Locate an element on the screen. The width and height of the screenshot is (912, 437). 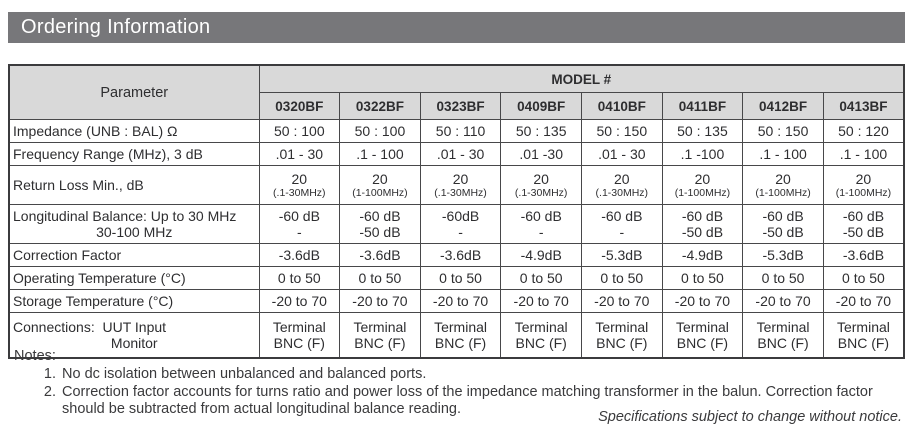
value-cell-0320BF: -60 dB - is located at coordinates (299, 224).